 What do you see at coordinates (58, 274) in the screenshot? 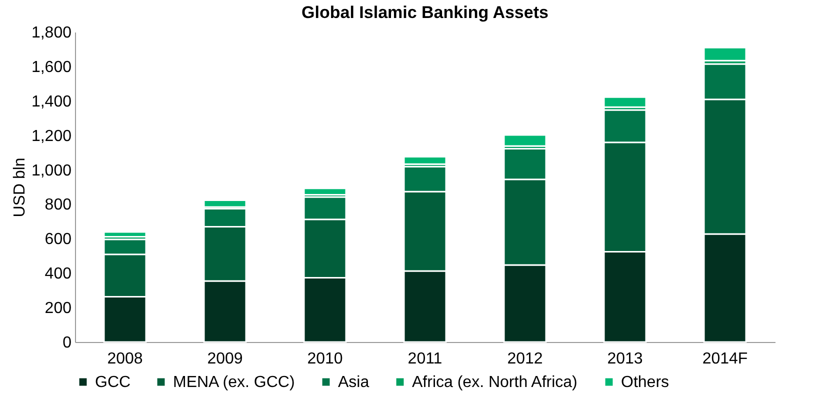
I see `y-tick-label: 400` at bounding box center [58, 274].